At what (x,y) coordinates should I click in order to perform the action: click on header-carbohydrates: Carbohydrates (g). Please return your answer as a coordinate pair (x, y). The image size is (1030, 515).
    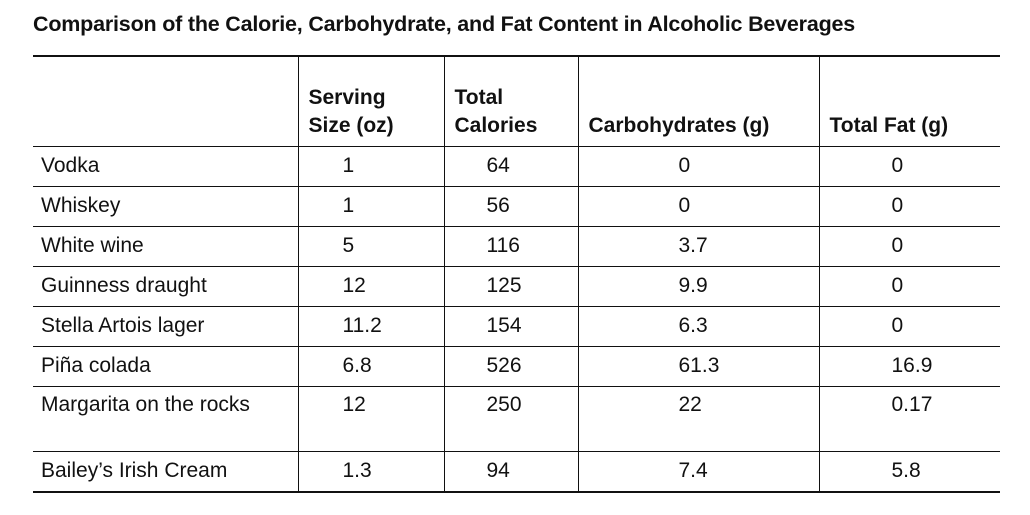
    Looking at the image, I should click on (698, 101).